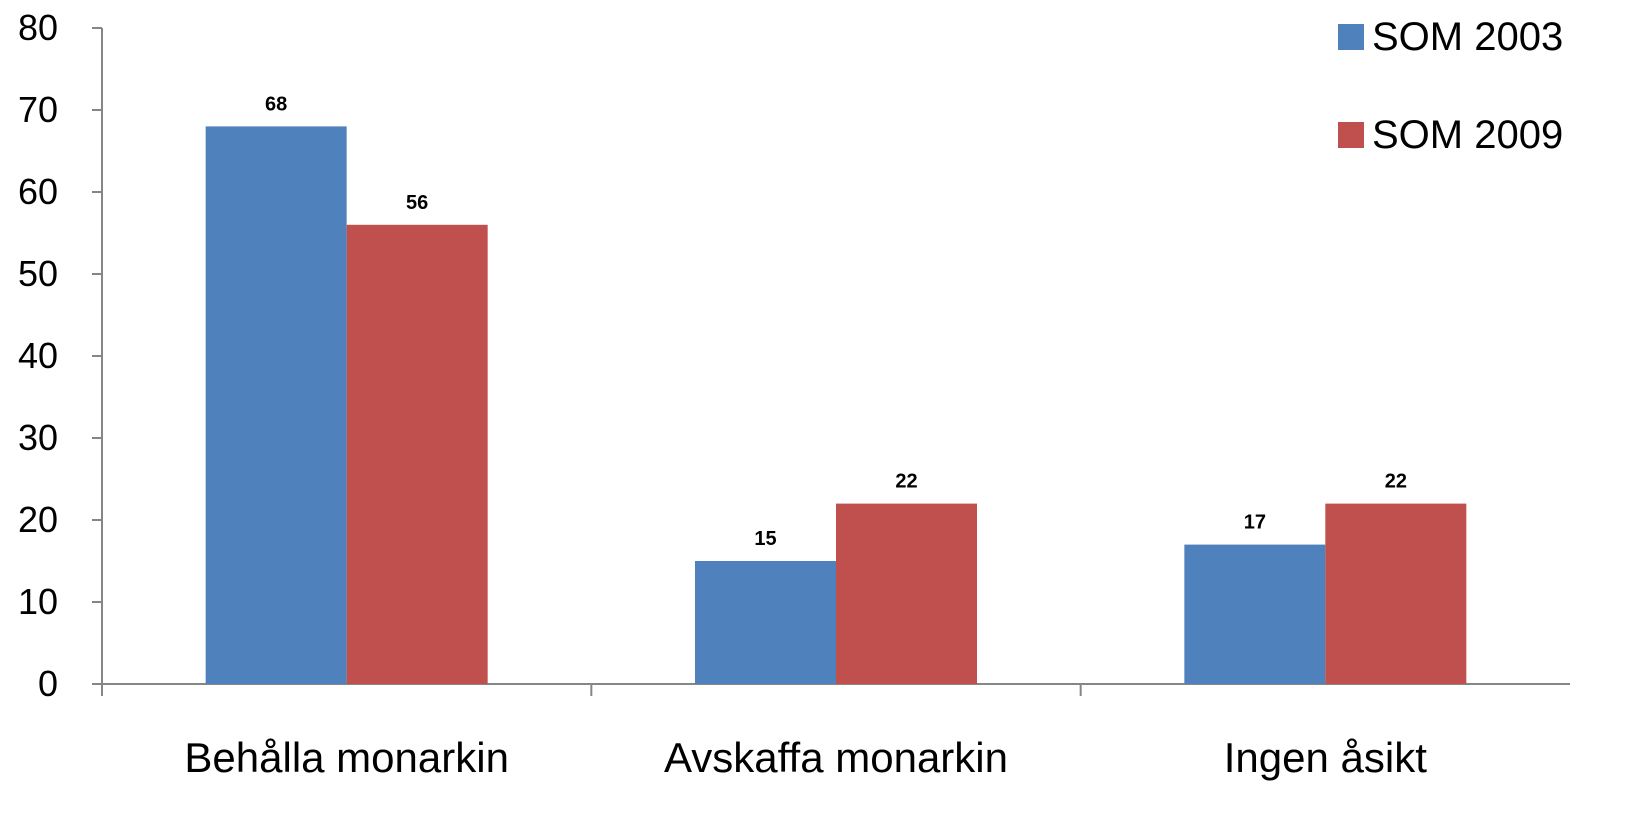 This screenshot has height=814, width=1643. I want to click on y-tick-label: 10, so click(38, 601).